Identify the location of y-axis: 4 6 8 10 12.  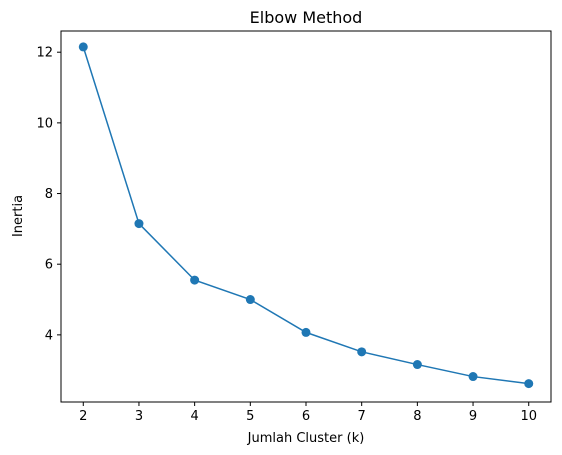
(48, 194).